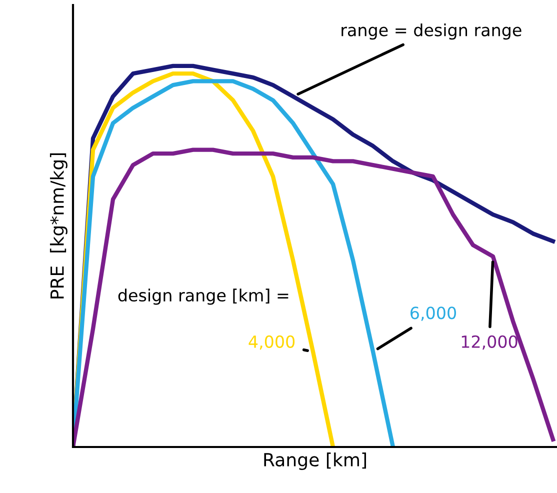 The image size is (557, 493). Describe the element at coordinates (271, 342) in the screenshot. I see `series-label: 4,000` at that location.